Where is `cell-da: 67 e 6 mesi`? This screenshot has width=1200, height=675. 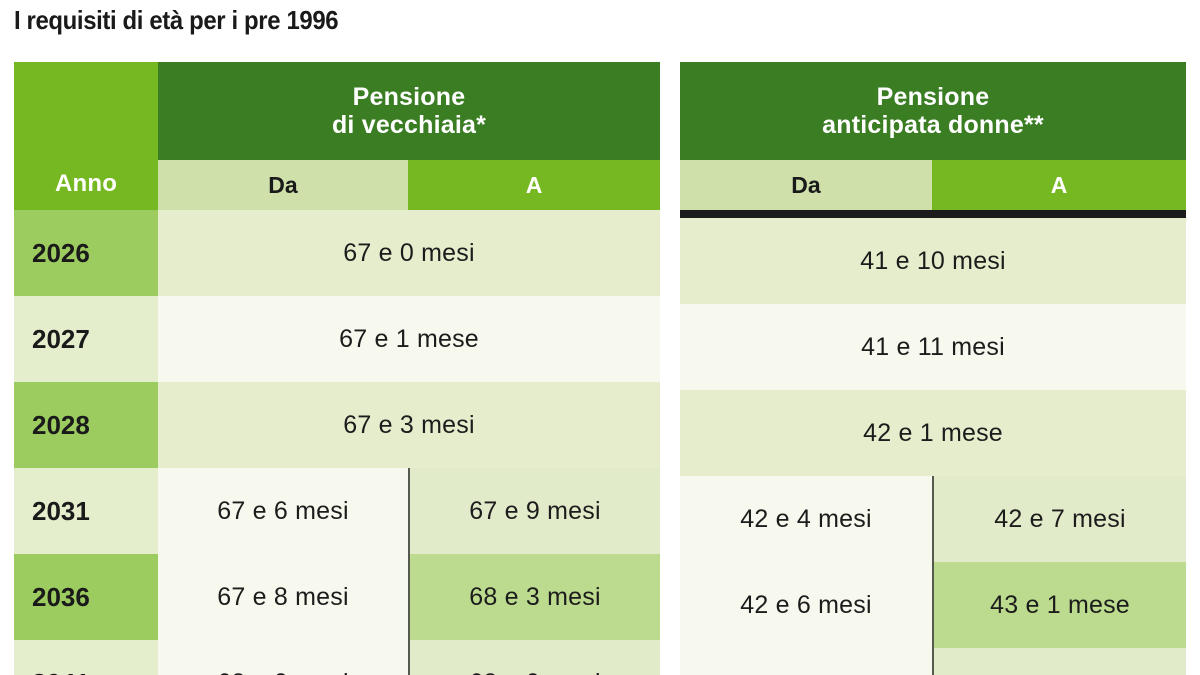
cell-da: 67 e 6 mesi is located at coordinates (283, 511).